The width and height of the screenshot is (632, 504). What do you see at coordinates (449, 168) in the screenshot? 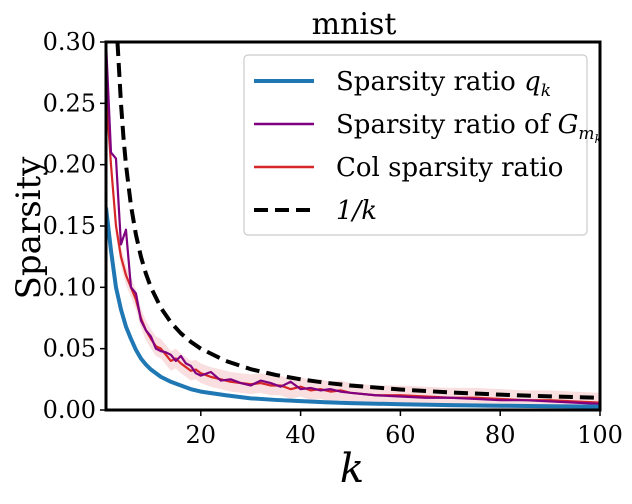
I see `legend-label-2: Col sparsity ratio` at bounding box center [449, 168].